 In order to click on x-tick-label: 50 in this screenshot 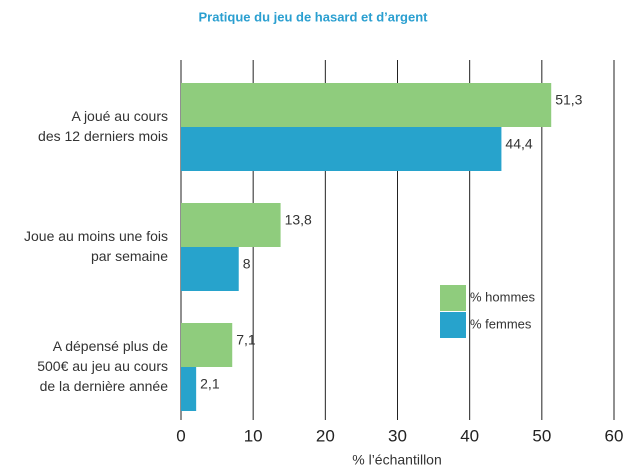, I will do `click(541, 435)`.